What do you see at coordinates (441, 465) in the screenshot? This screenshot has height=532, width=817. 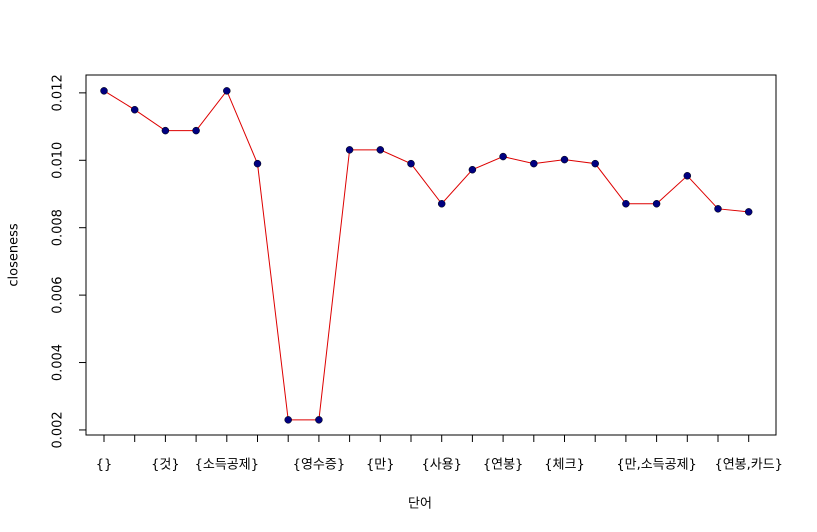 I see `x-tick-label: {사용}` at bounding box center [441, 465].